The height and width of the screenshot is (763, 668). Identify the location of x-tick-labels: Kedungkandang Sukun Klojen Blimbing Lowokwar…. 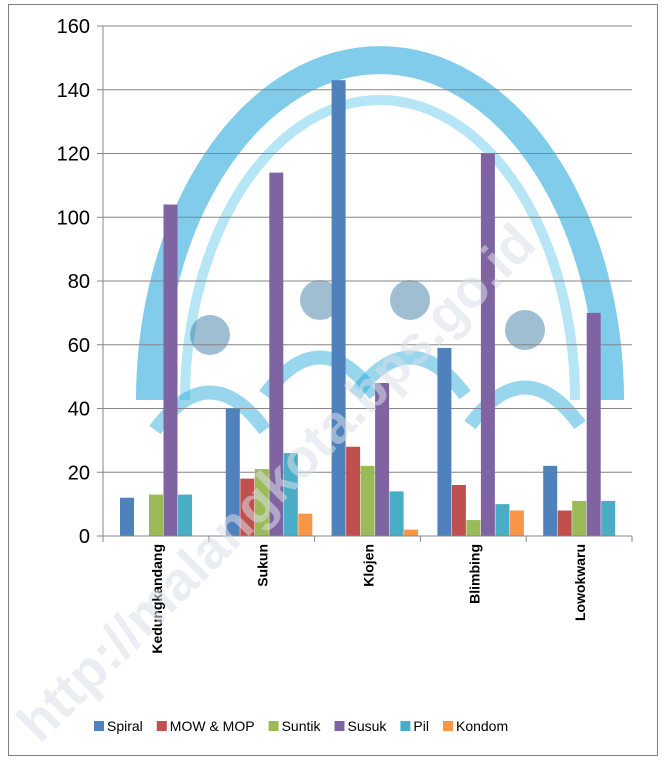
(368, 599).